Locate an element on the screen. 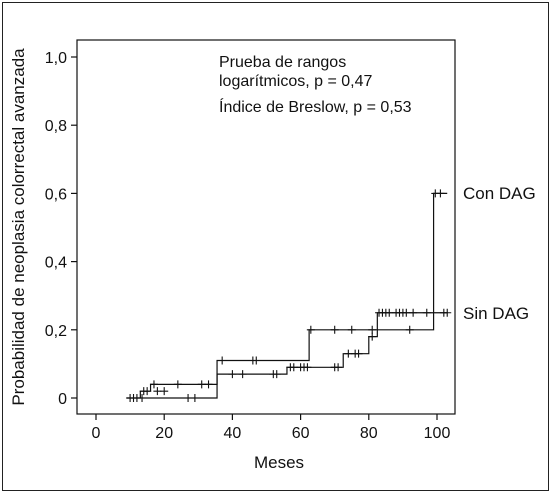 This screenshot has height=496, width=555. x-tick-label: 100 is located at coordinates (437, 433).